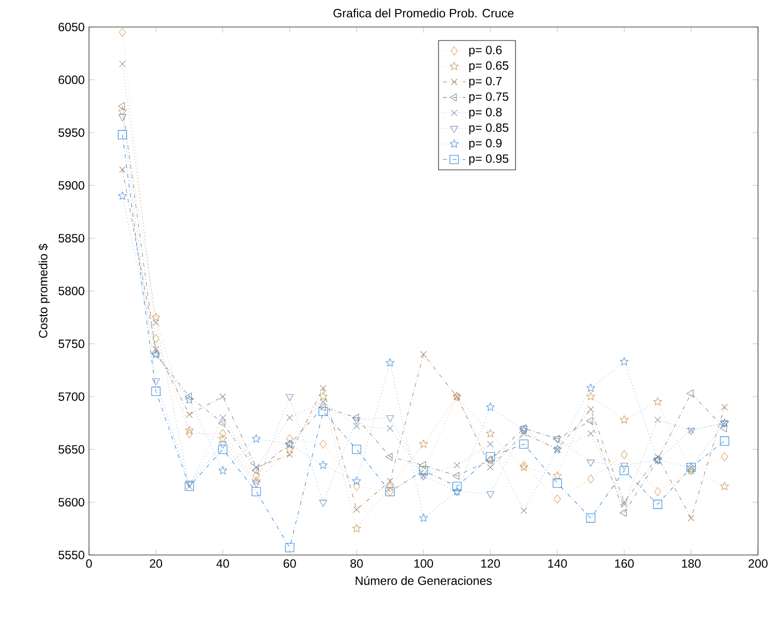 This screenshot has height=617, width=773. I want to click on y-tick-label: 5700, so click(71, 396).